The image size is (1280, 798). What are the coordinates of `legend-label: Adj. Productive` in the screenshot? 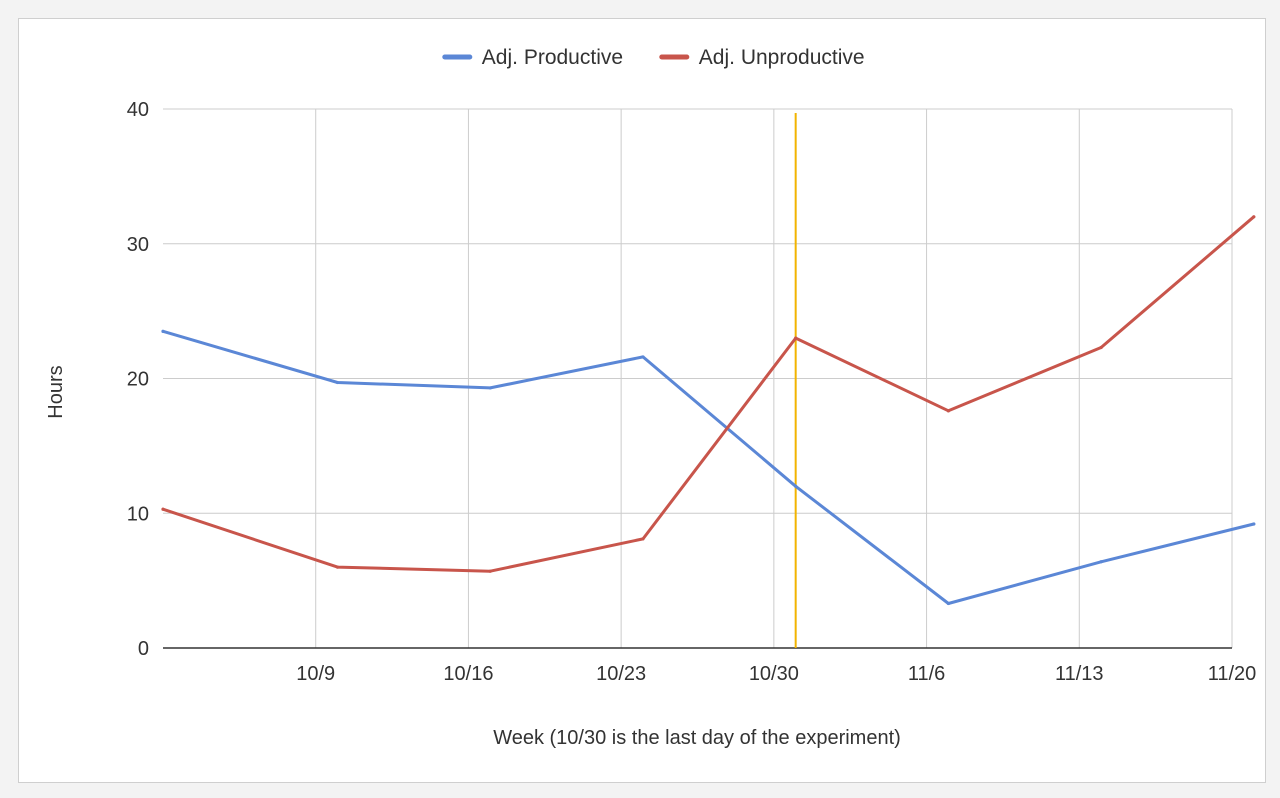 It's located at (552, 57).